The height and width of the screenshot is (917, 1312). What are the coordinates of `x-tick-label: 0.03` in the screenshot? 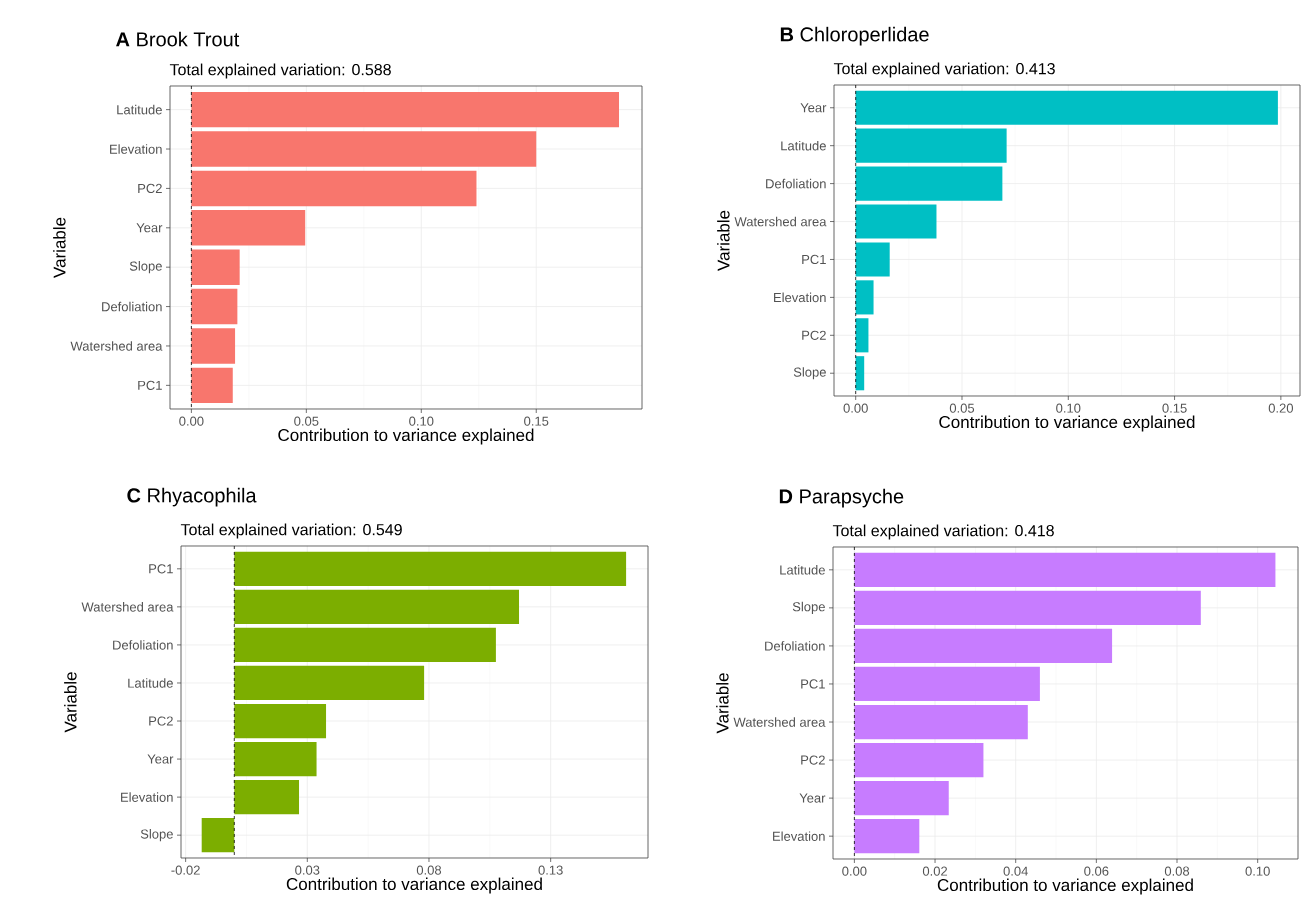 It's located at (307, 870).